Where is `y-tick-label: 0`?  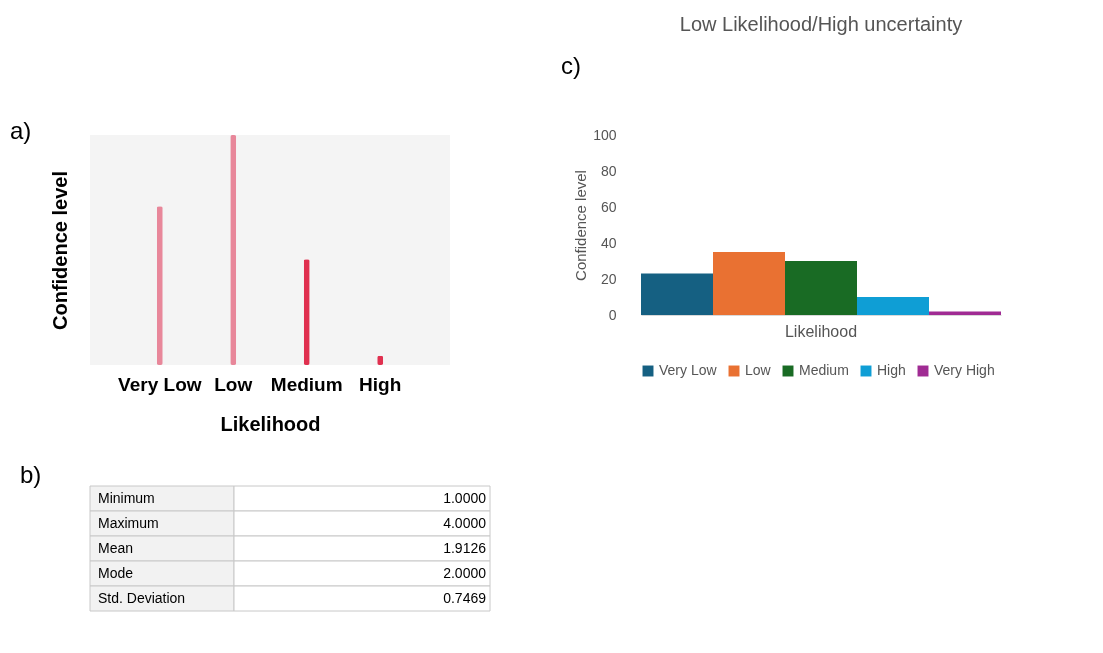
y-tick-label: 0 is located at coordinates (612, 314).